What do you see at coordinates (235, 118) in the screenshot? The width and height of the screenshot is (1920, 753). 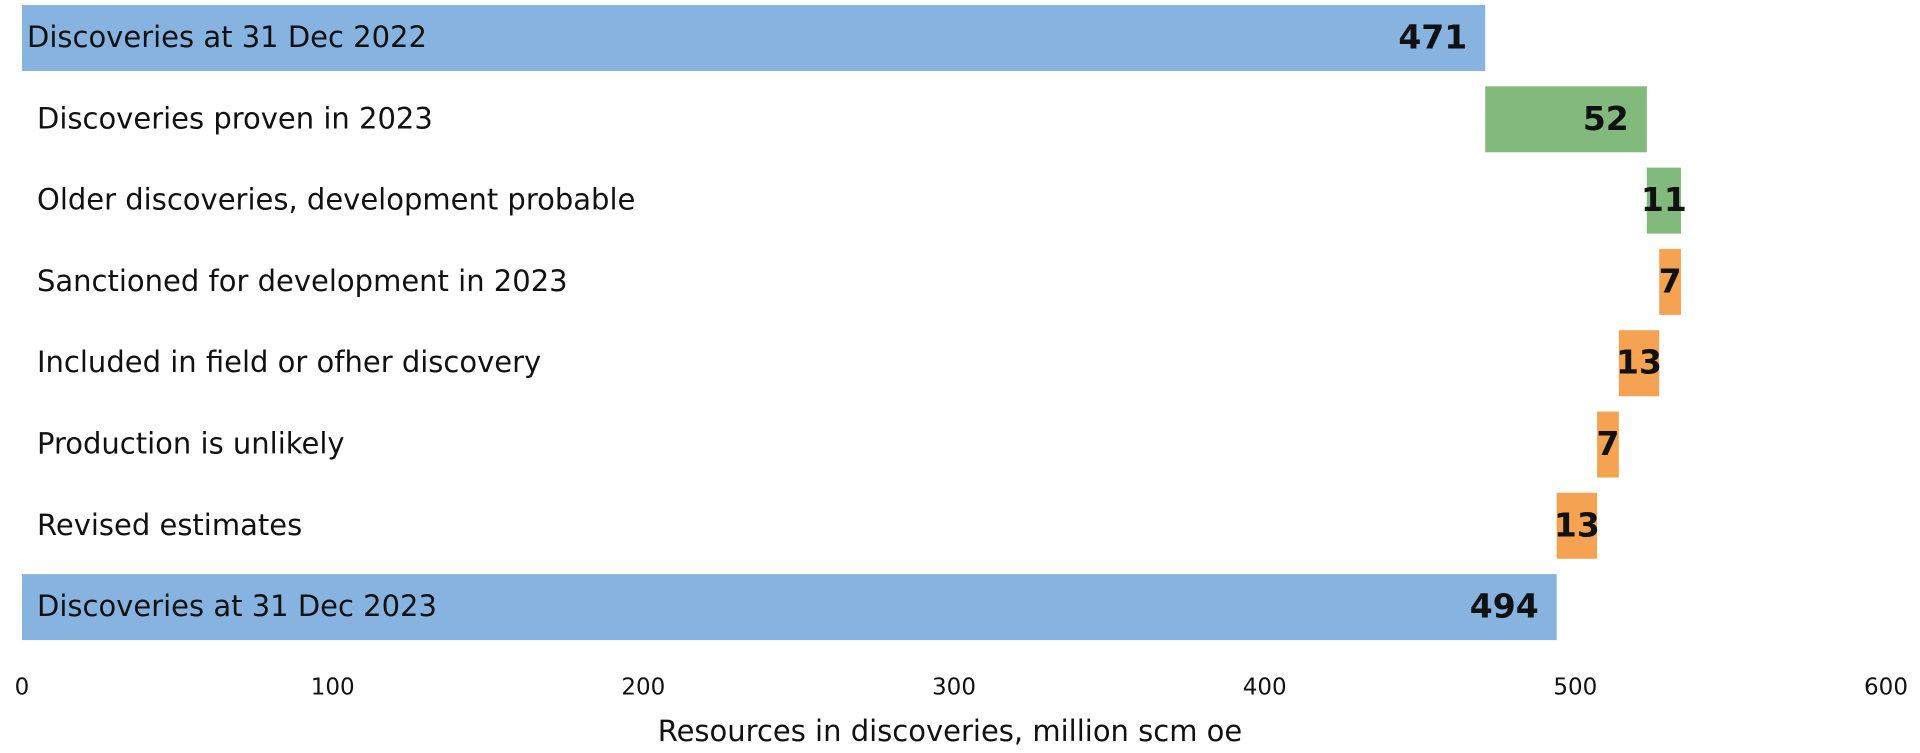 I see `category-label: Discoveries proven in 2023` at bounding box center [235, 118].